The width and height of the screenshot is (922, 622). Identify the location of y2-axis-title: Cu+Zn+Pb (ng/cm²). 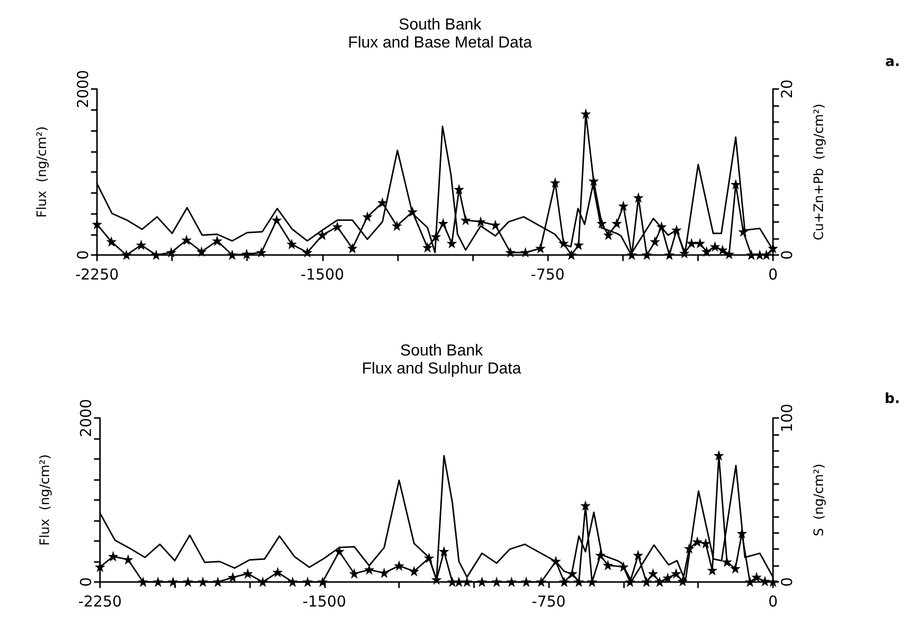
(819, 172).